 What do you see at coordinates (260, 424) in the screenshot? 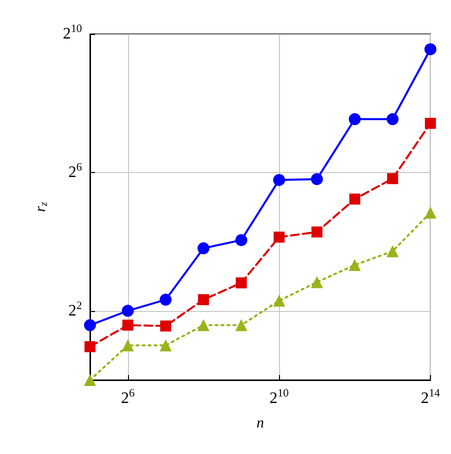
I see `x-axis-title: n` at bounding box center [260, 424].